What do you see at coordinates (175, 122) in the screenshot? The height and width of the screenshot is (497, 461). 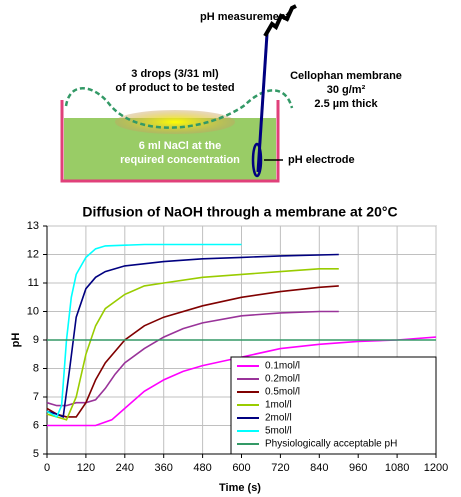 I see `product-drop` at bounding box center [175, 122].